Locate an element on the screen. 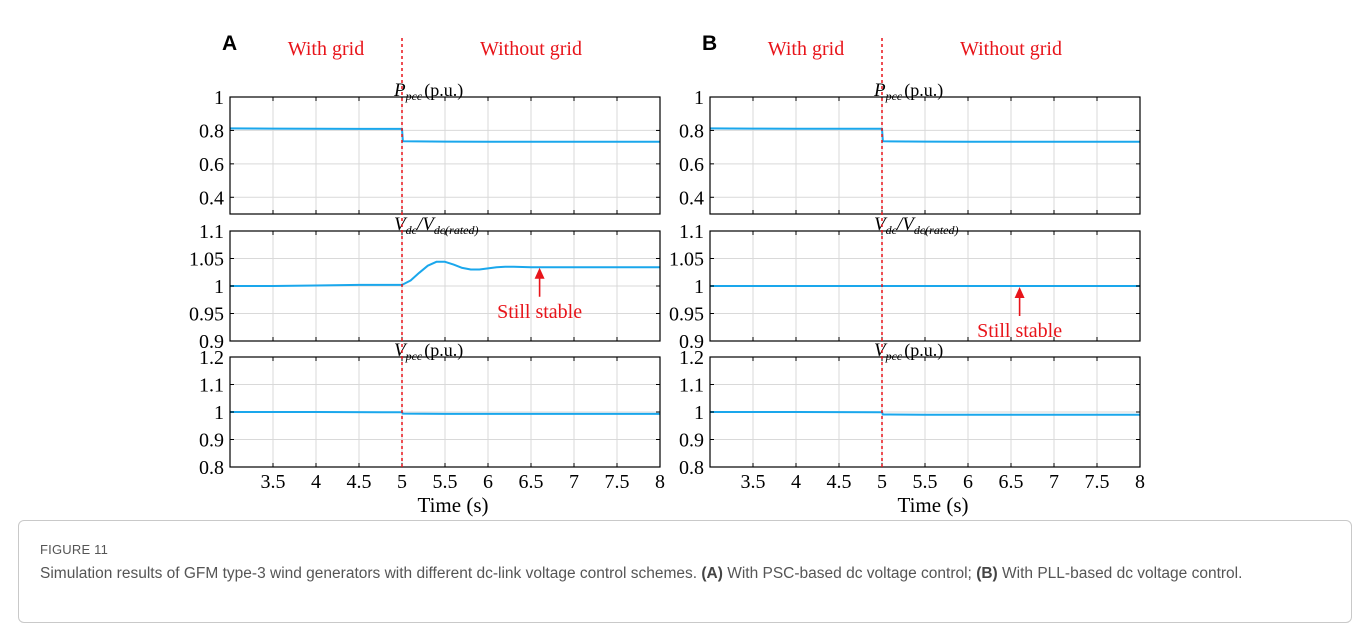 Image resolution: width=1370 pixels, height=639 pixels. series-line-vdc is located at coordinates (445, 273).